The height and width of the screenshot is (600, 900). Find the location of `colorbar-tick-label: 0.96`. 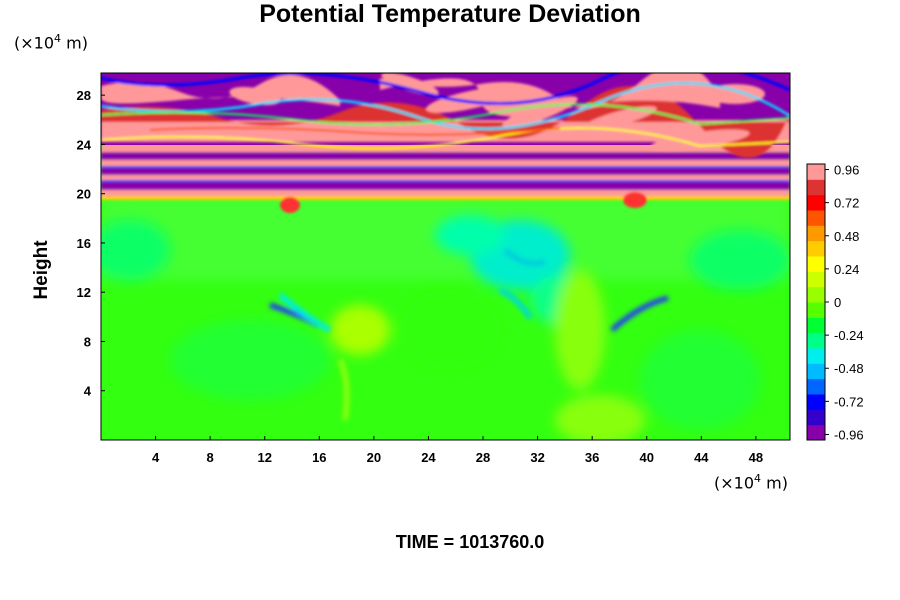

colorbar-tick-label: 0.96 is located at coordinates (846, 170).